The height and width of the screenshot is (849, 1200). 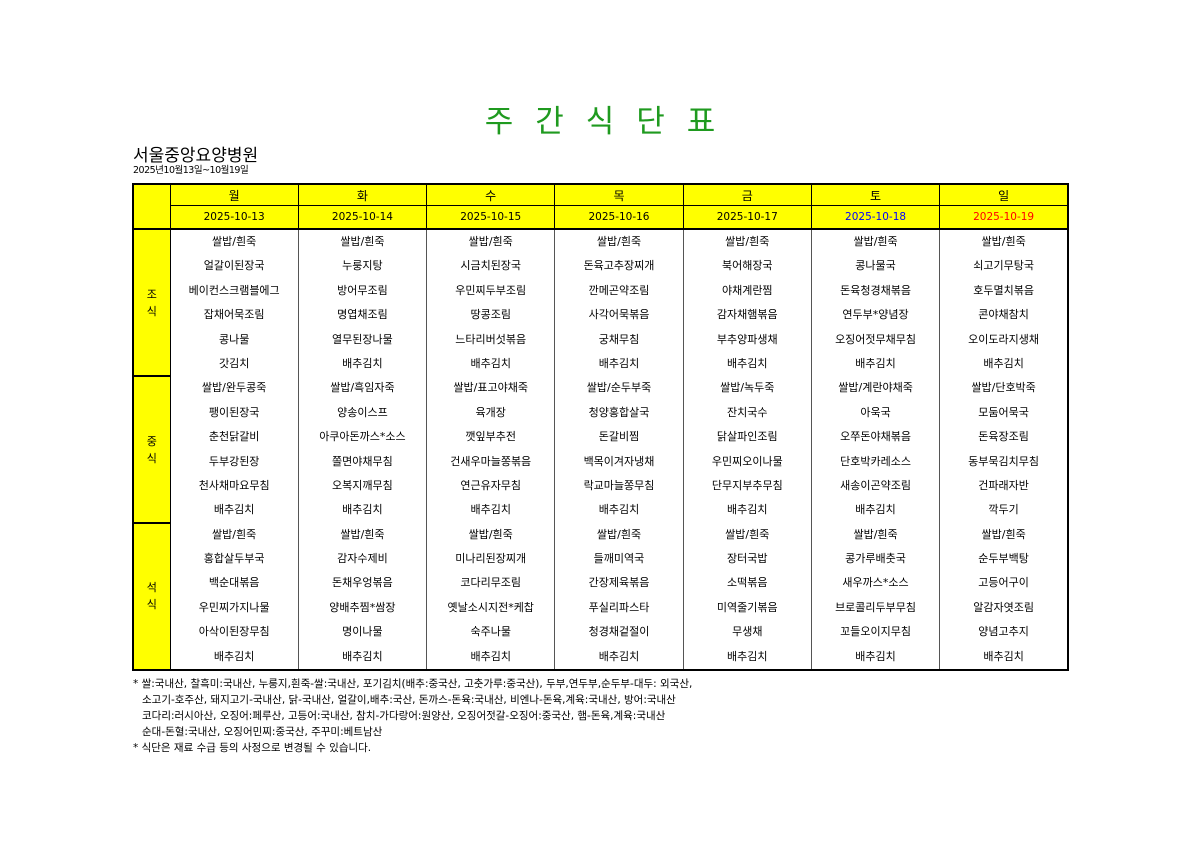 What do you see at coordinates (262, 732) in the screenshot?
I see `note-line: 순대-돈혈:국내산, 오징어민찌:중국산, 주꾸미:베트남산` at bounding box center [262, 732].